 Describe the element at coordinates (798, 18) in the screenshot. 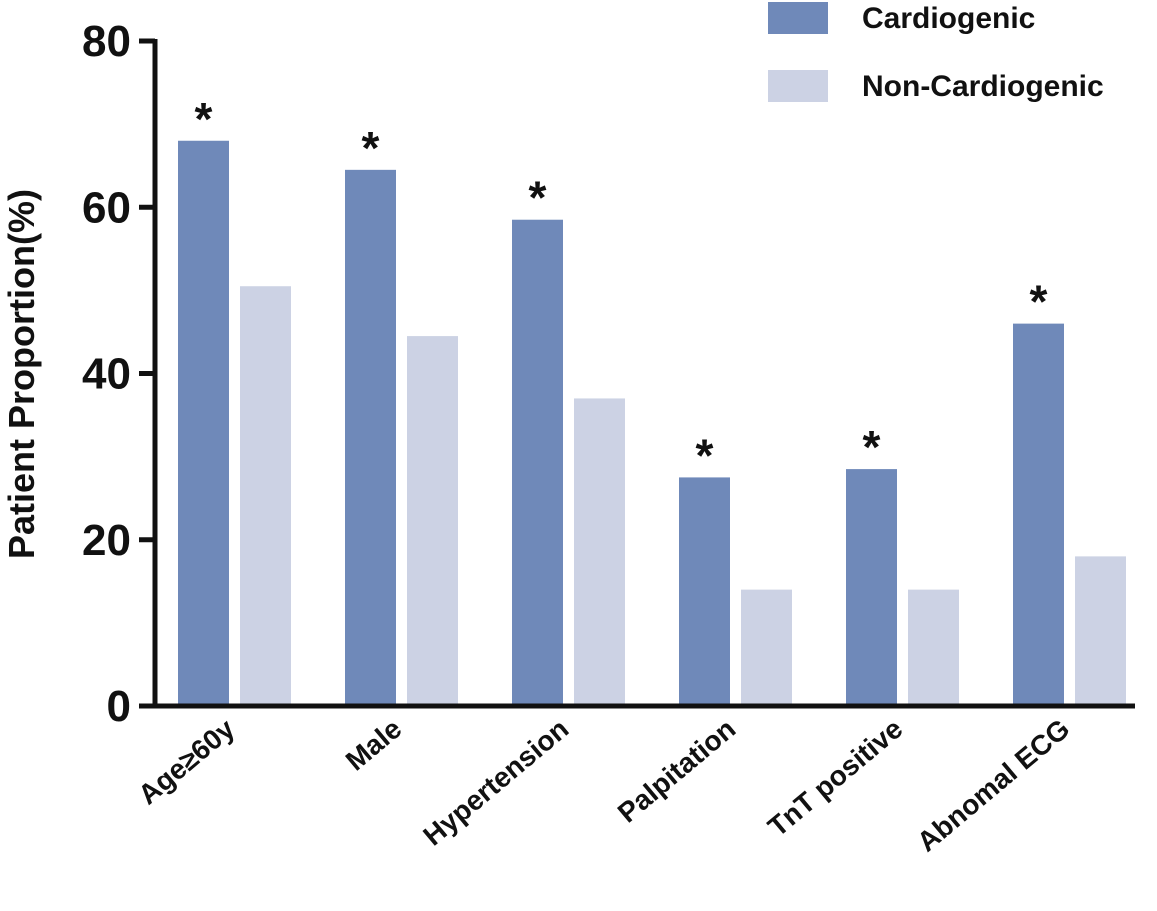

I see `legend-swatch-cardiogenic` at that location.